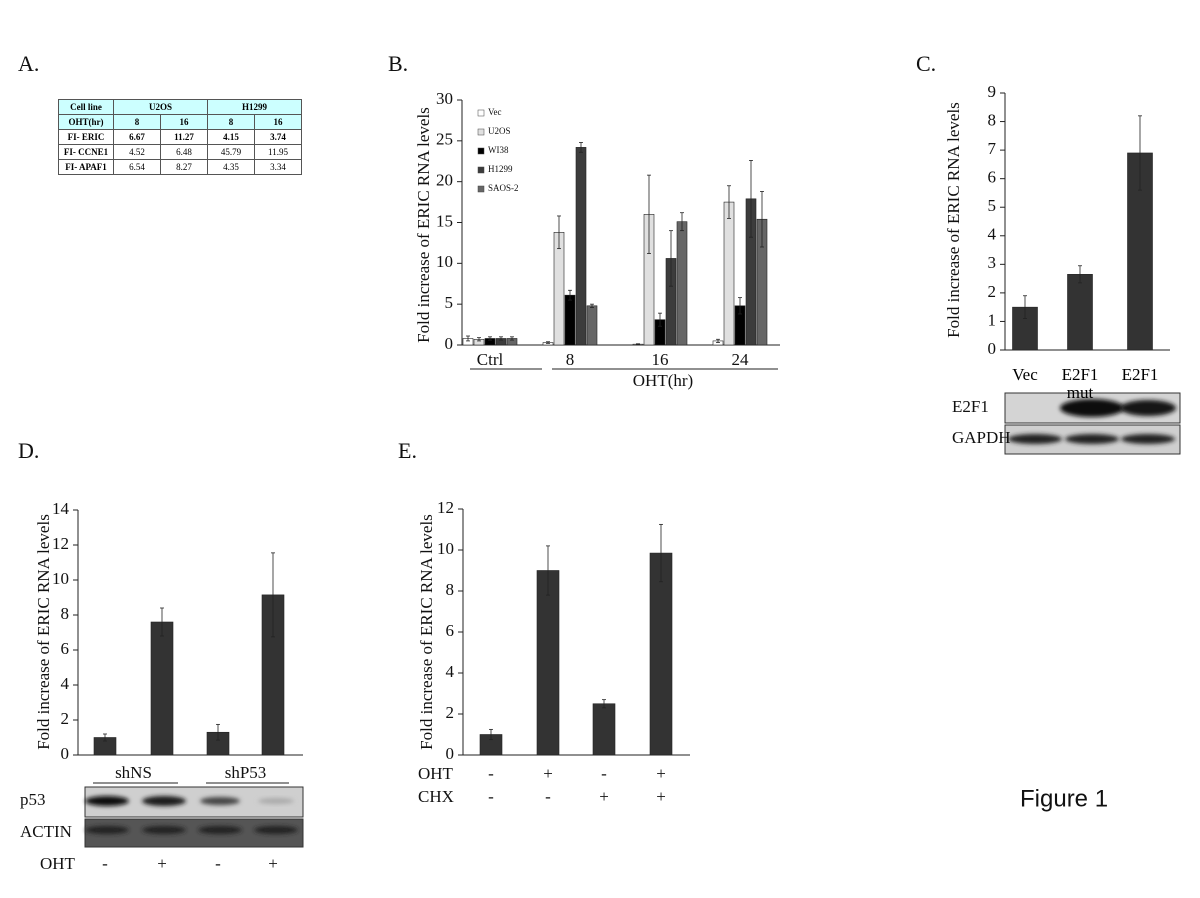 The height and width of the screenshot is (898, 1200). I want to click on blot-label: p53, so click(33, 799).